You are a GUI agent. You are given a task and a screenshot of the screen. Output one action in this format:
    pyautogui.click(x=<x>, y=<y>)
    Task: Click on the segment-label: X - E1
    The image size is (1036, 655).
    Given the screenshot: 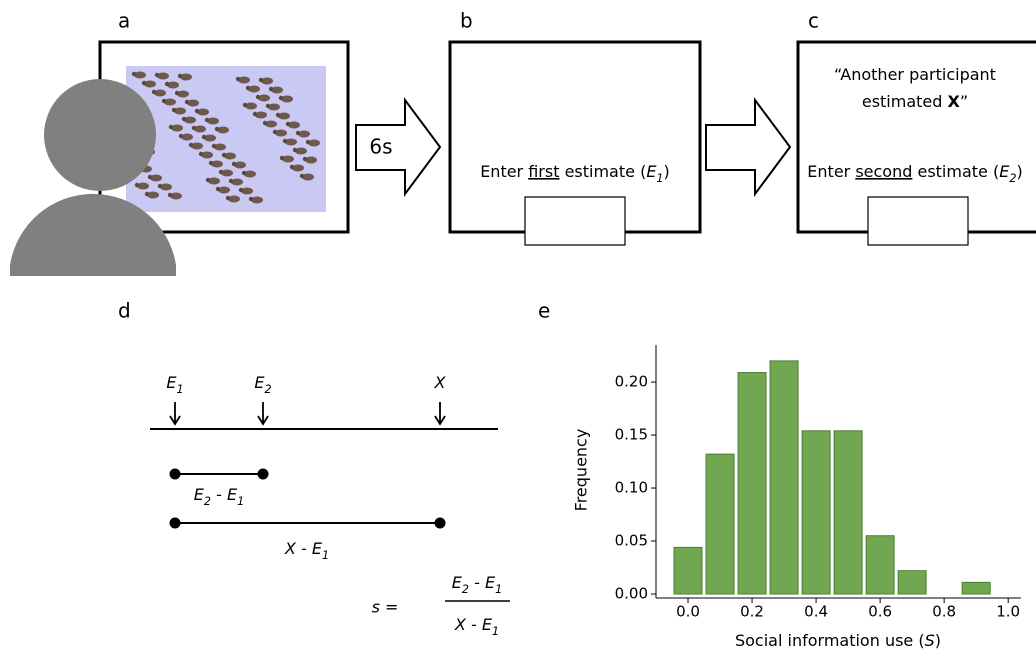 What is the action you would take?
    pyautogui.click(x=306, y=550)
    